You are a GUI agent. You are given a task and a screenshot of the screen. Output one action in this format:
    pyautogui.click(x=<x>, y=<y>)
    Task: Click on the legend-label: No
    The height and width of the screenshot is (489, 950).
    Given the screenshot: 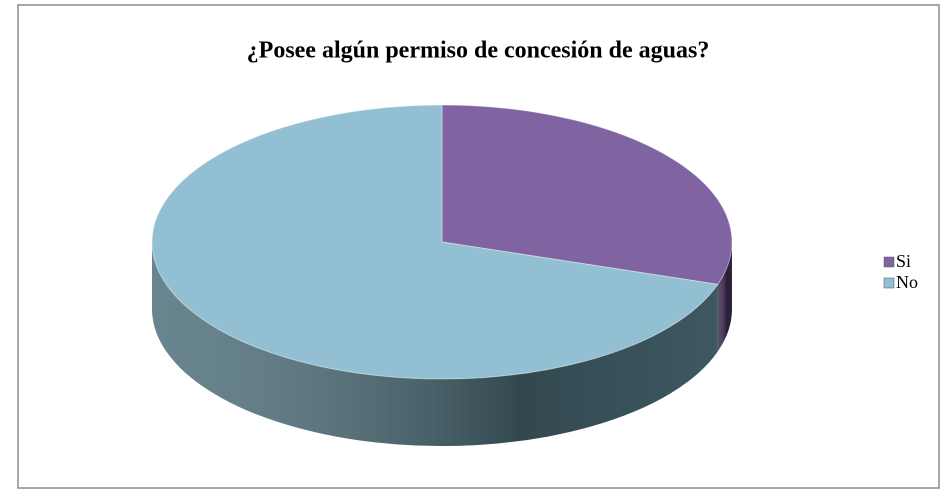 What is the action you would take?
    pyautogui.click(x=907, y=282)
    